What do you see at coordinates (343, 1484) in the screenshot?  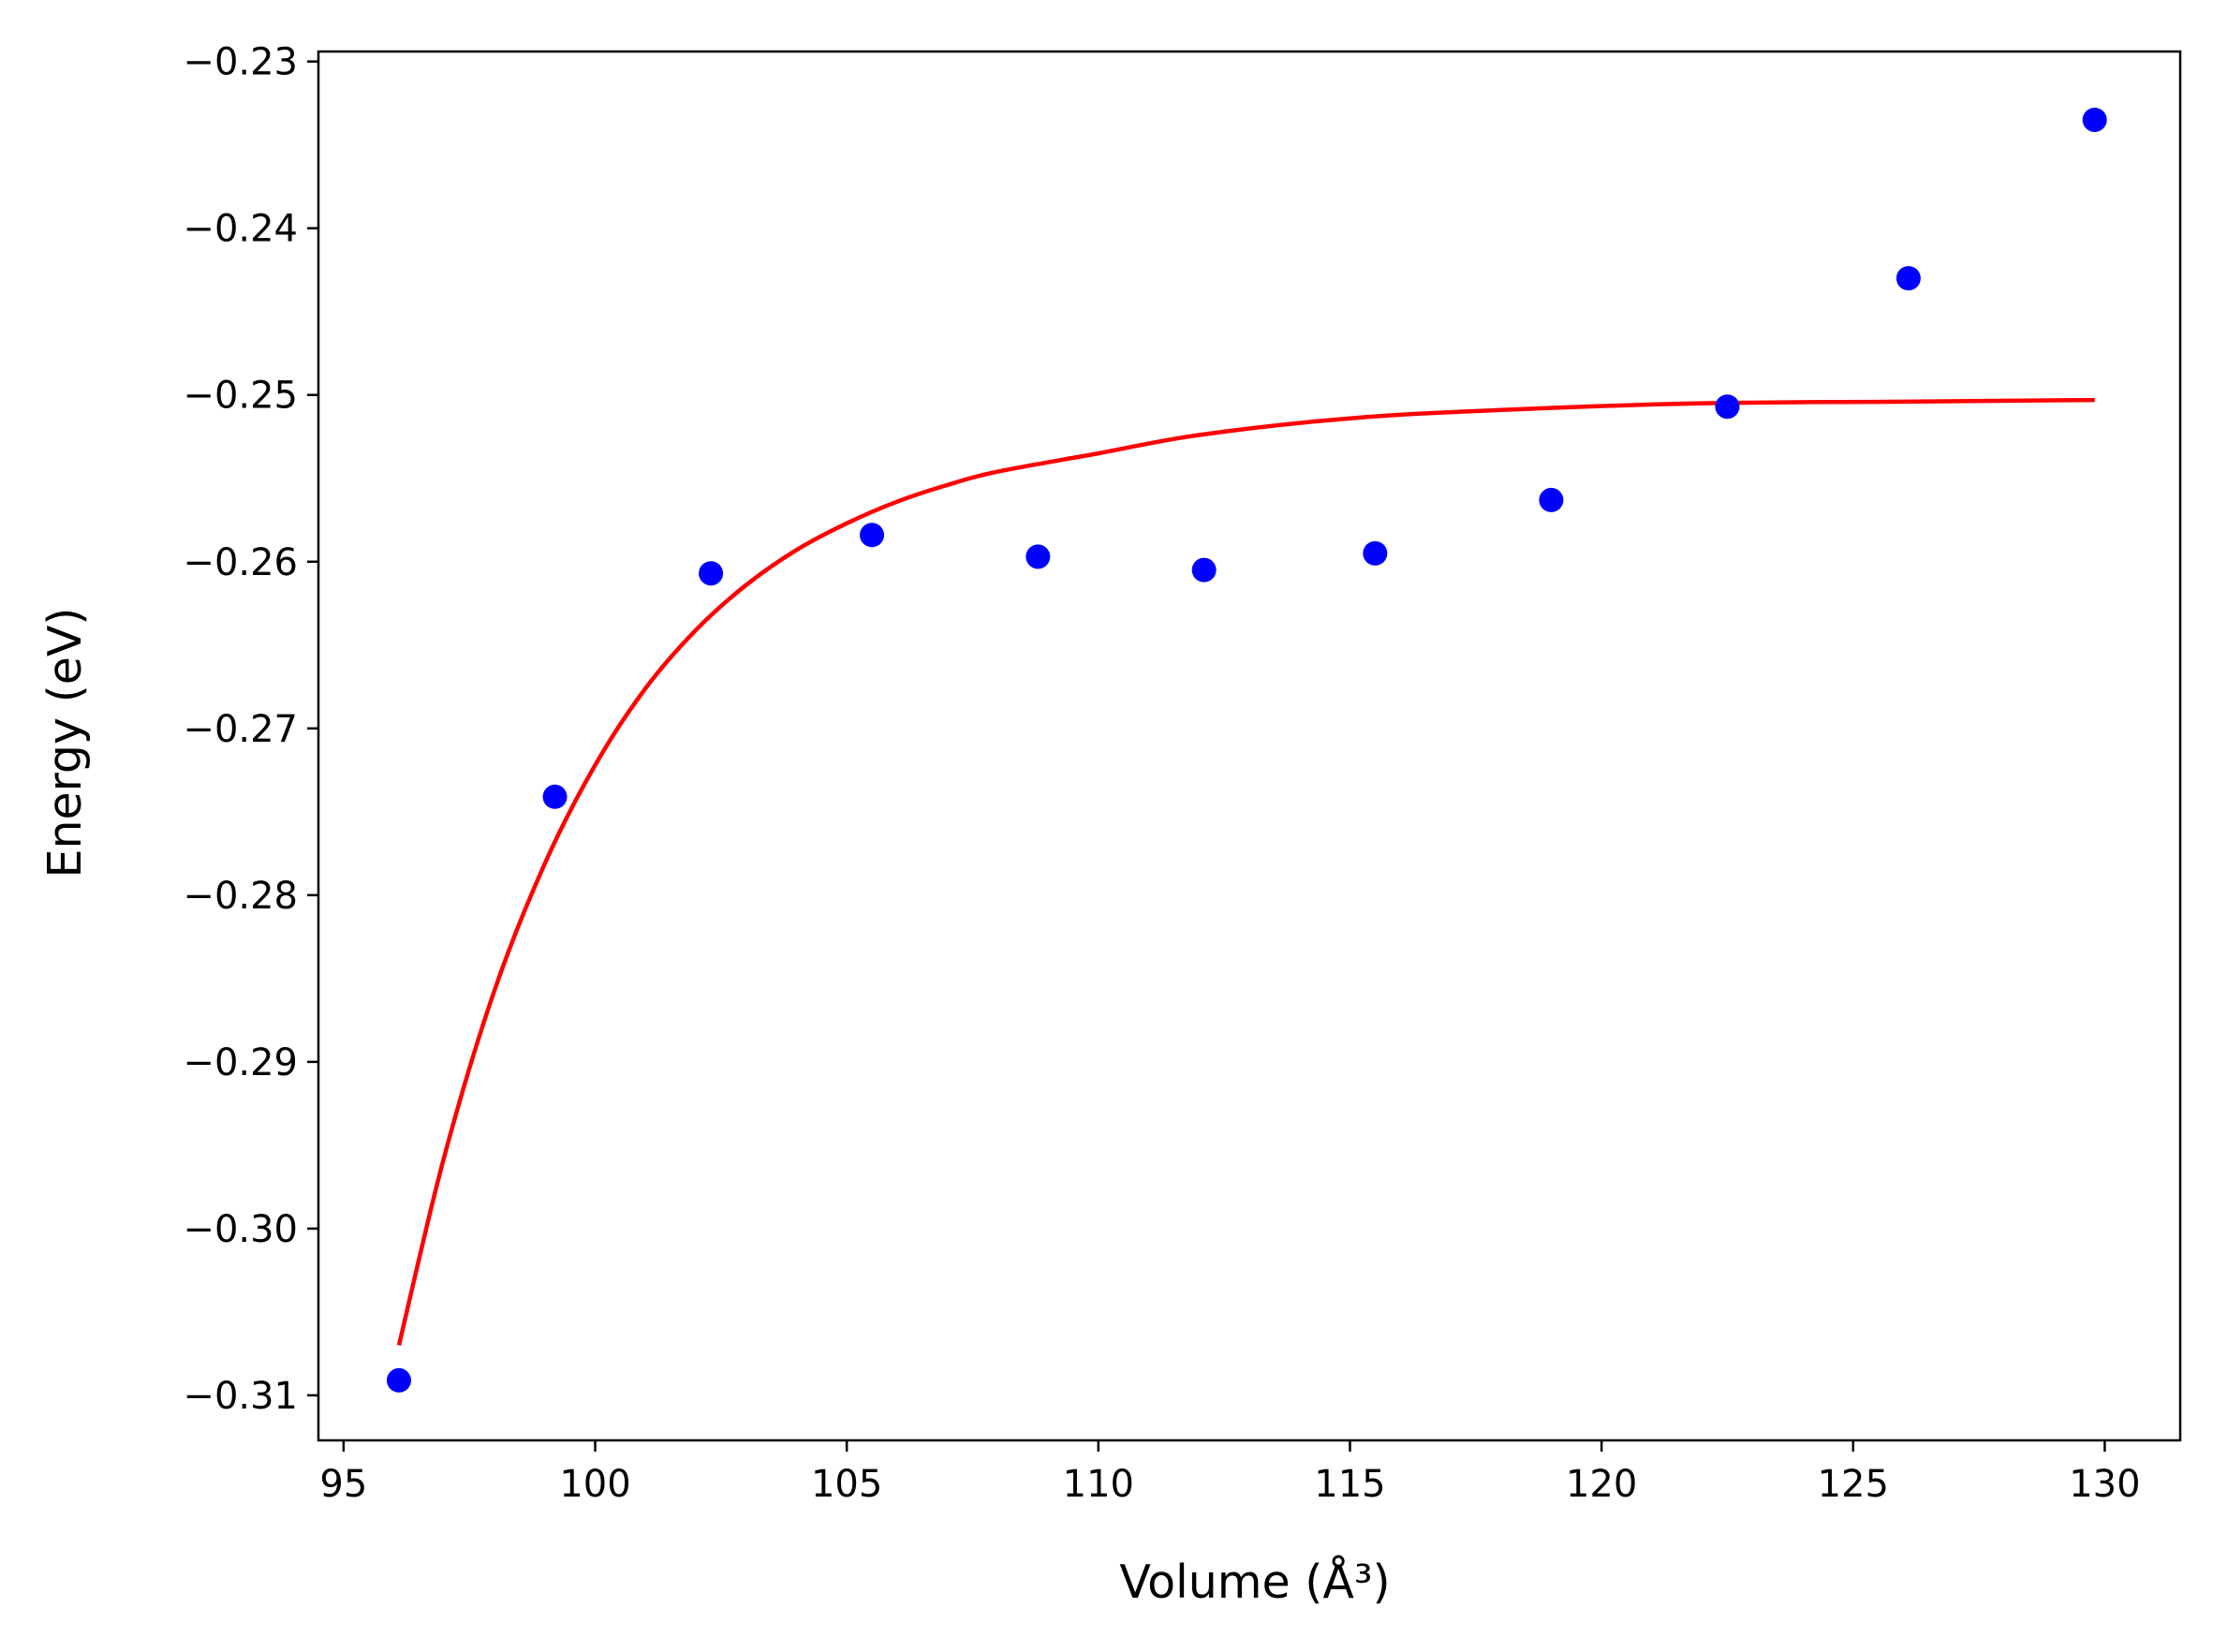 I see `x-tick-label: 95` at bounding box center [343, 1484].